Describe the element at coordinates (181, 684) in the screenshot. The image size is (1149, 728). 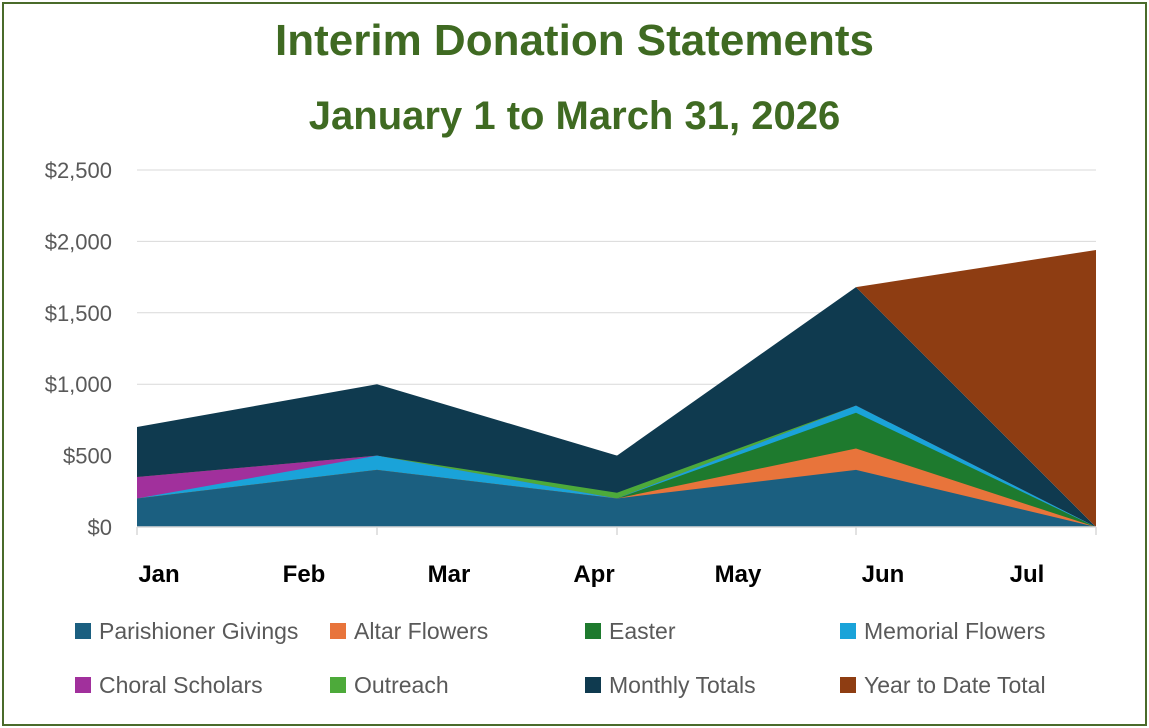
I see `legend-label: Choral Scholars` at that location.